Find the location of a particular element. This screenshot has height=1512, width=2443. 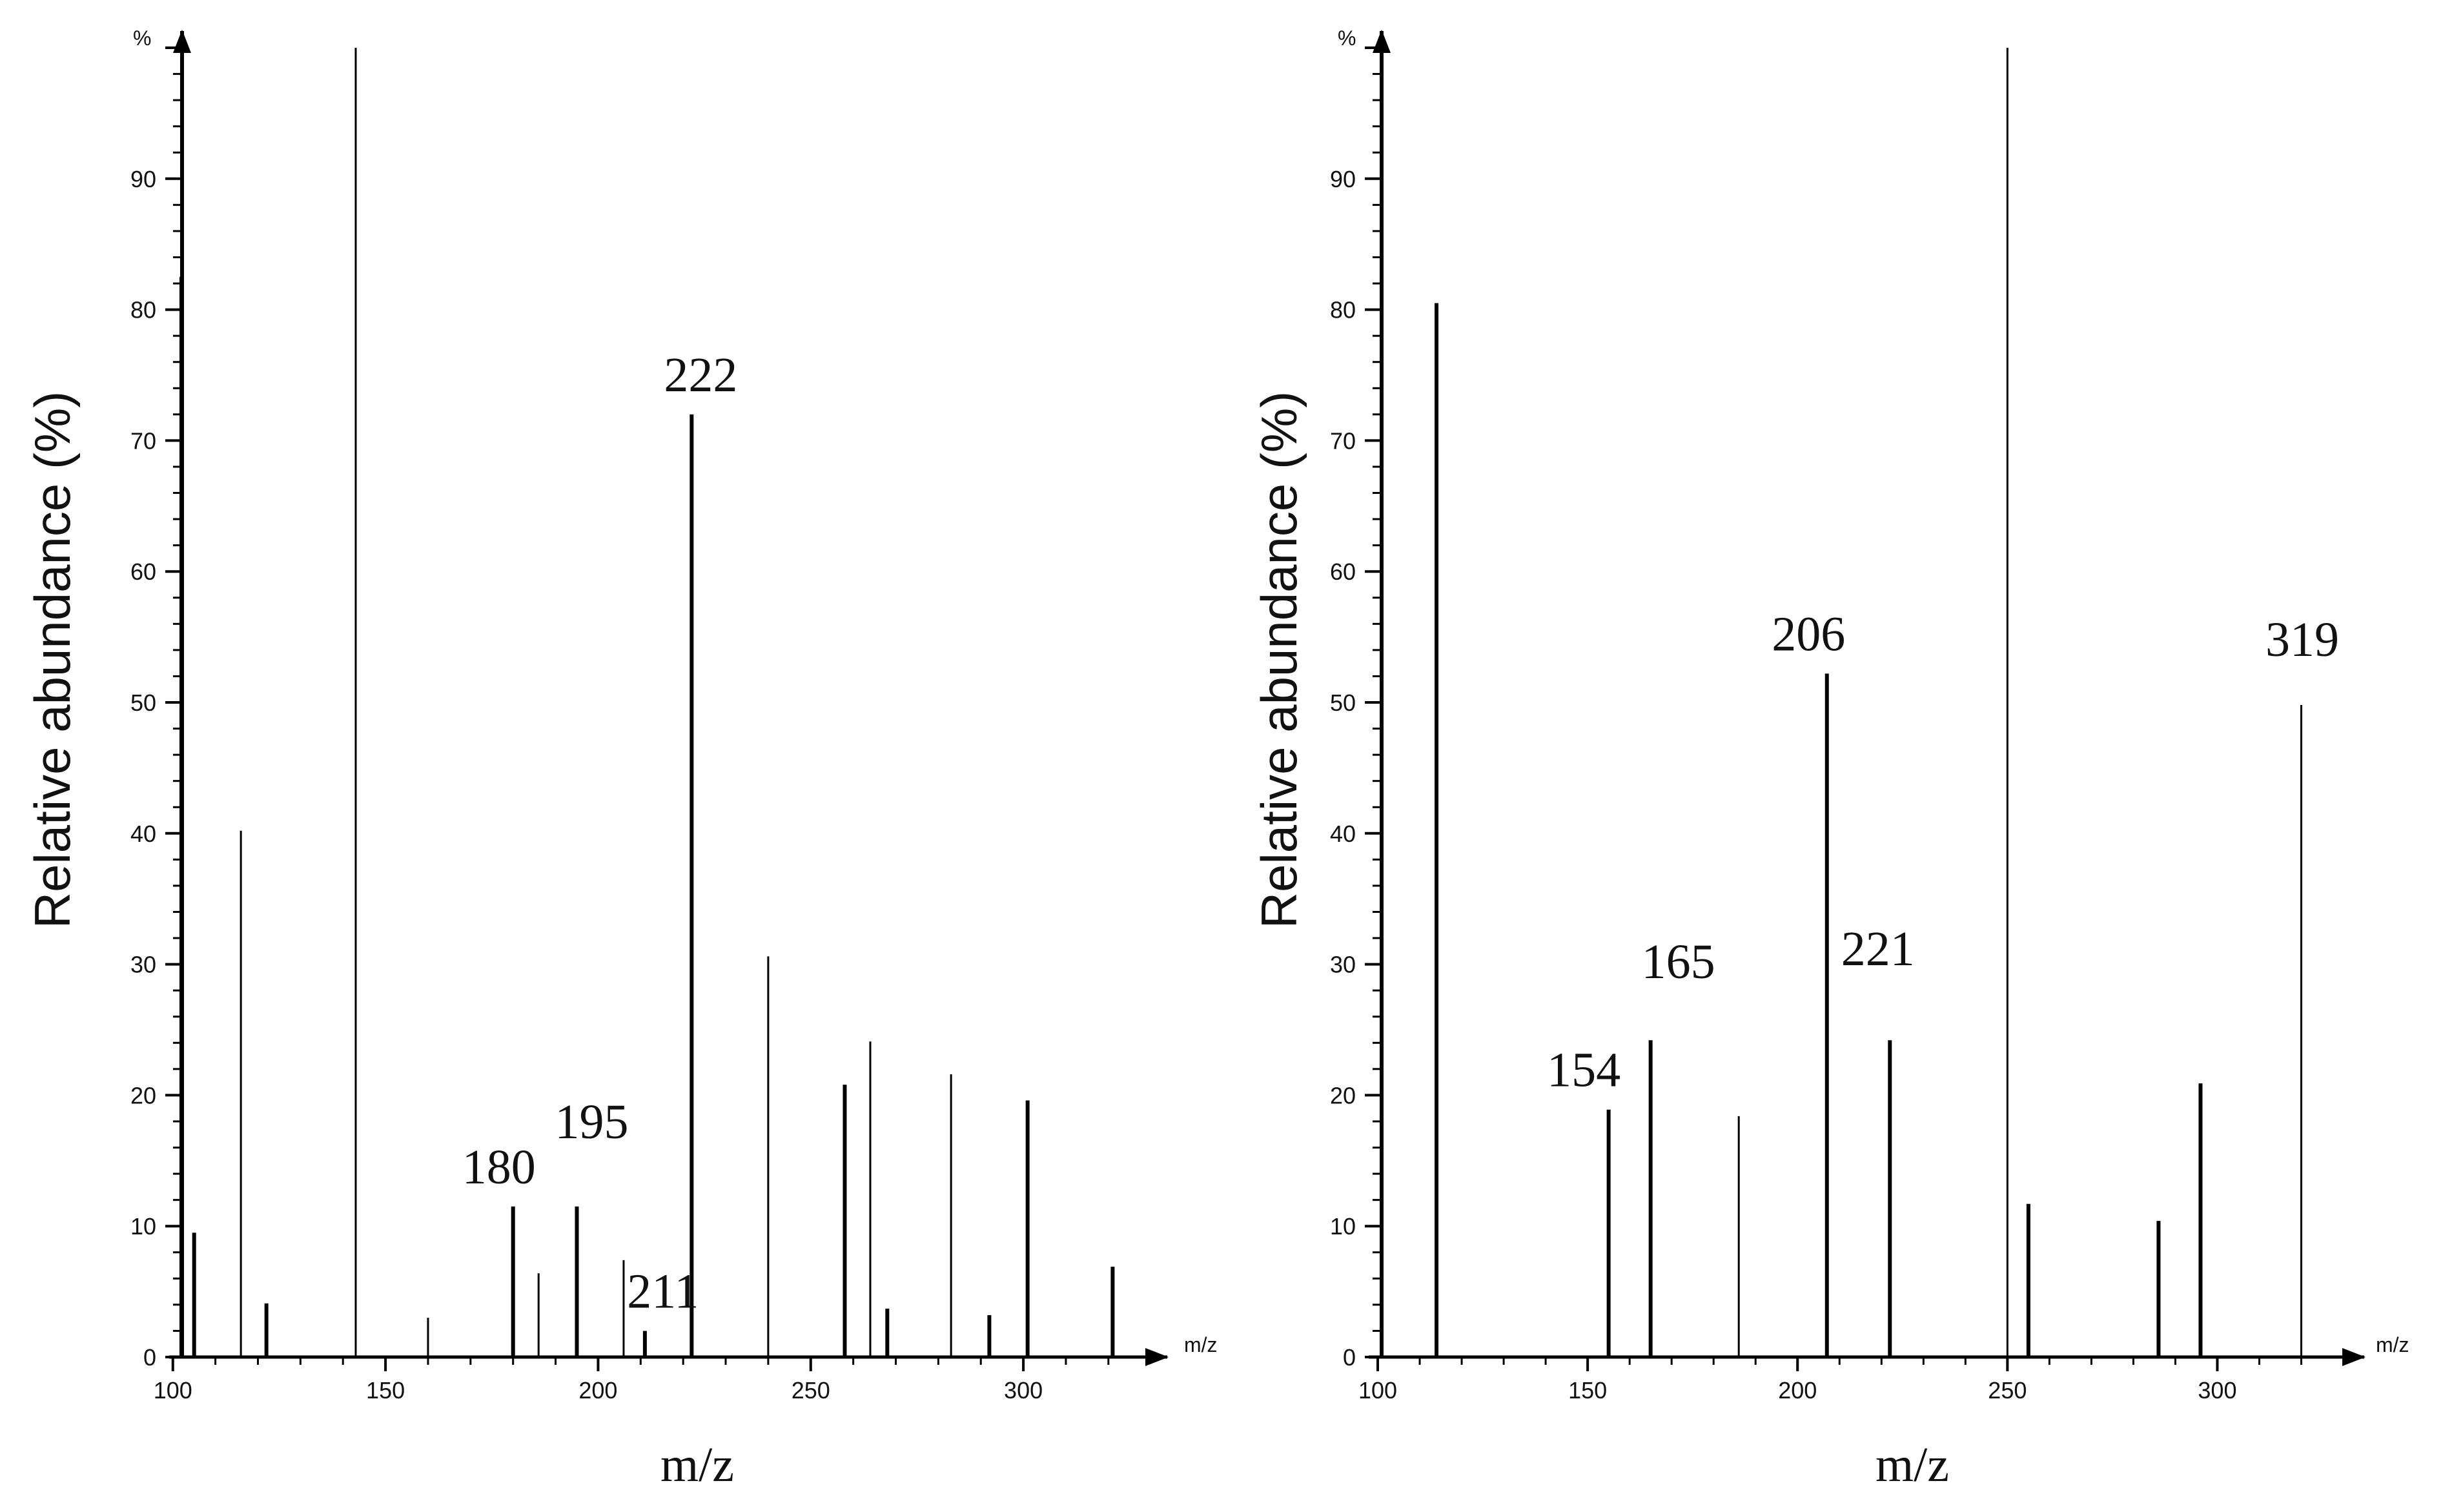

peak-label: 154 is located at coordinates (1583, 1070).